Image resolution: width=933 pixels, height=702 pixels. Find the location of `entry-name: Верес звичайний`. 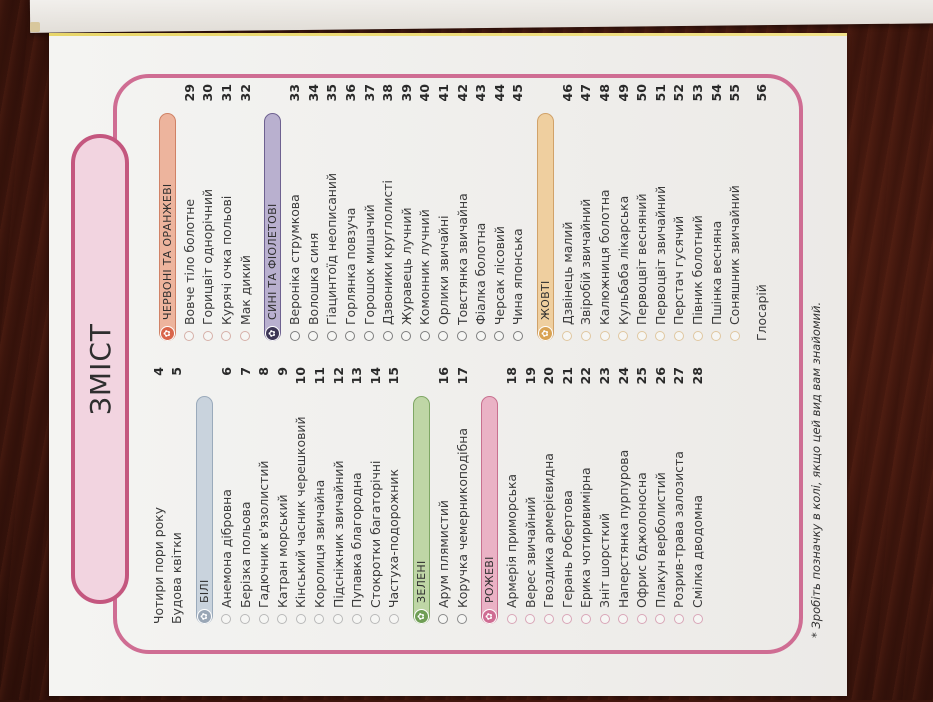

entry-name: Верес звичайний is located at coordinates (530, 552).